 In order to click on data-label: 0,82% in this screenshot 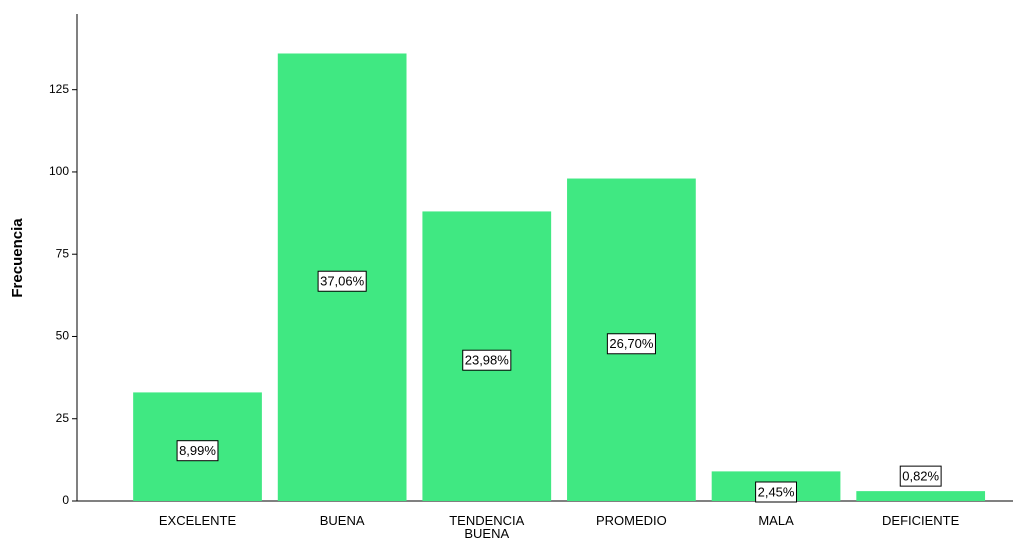, I will do `click(920, 476)`.